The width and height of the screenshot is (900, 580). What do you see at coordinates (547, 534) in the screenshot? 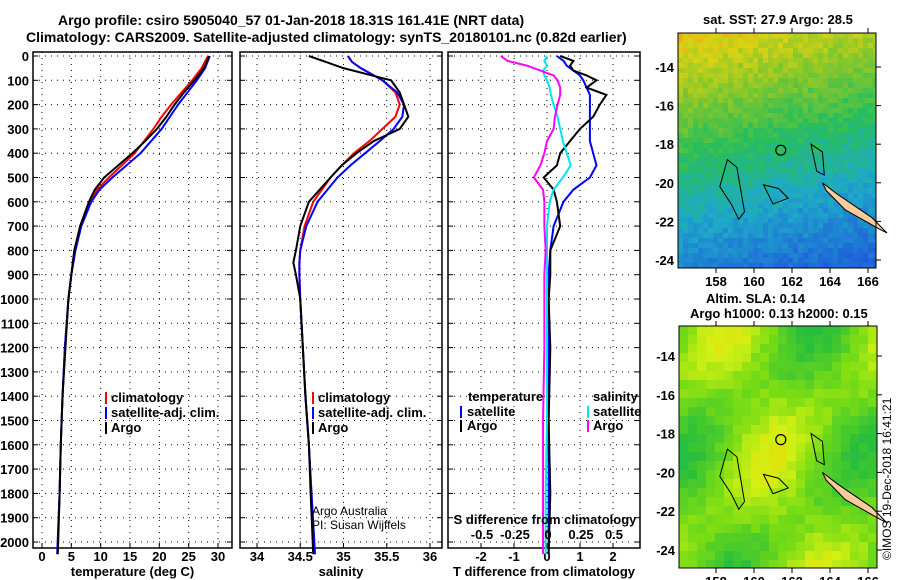
I see `s-tick-label: 0` at bounding box center [547, 534].